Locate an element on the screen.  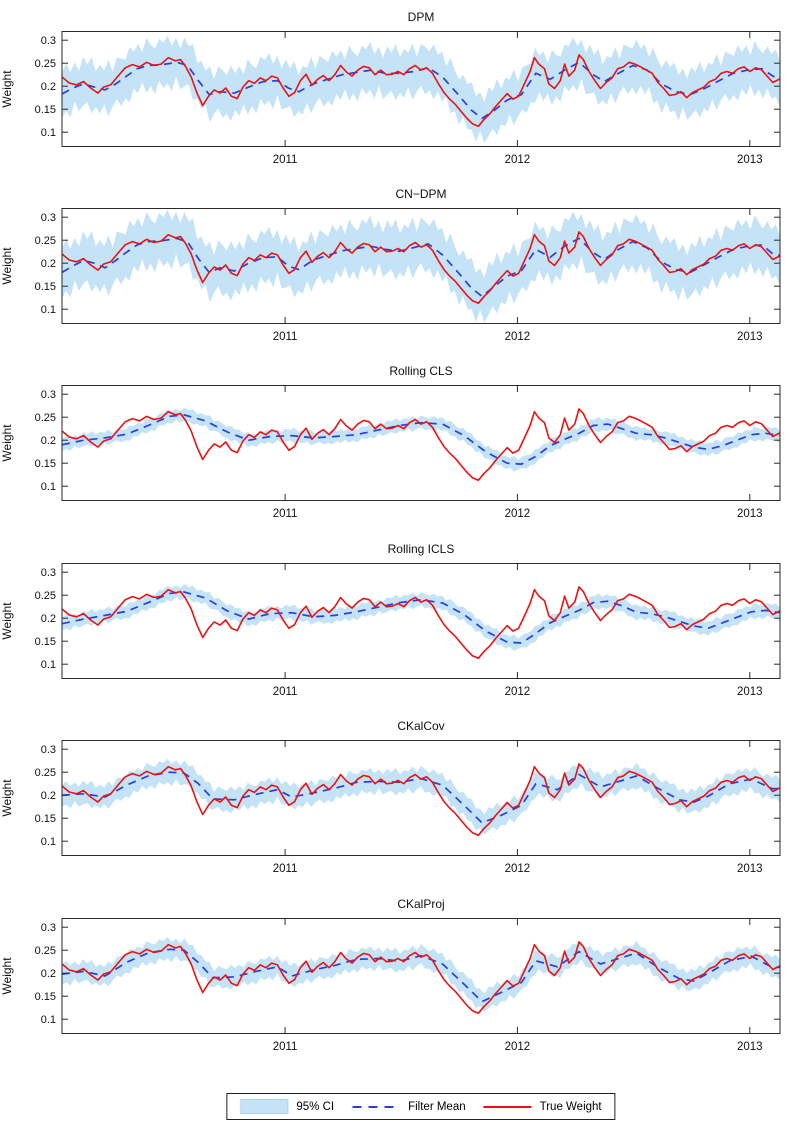
chart-ckalproj: 2011 2012 2013 0.1 0.15 0.2 0.25 0.3 is located at coordinates (408, 985).